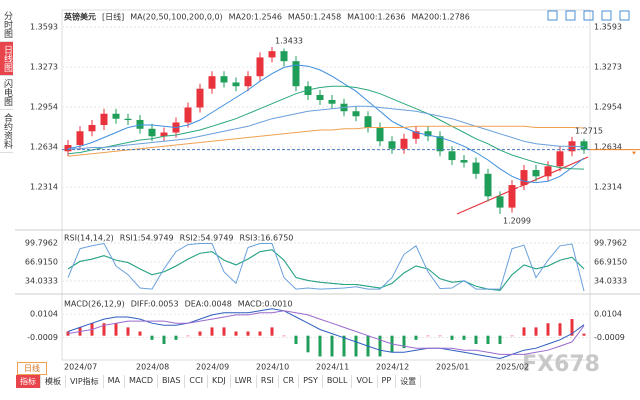 Image resolution: width=640 pixels, height=400 pixels. I want to click on last-price-arrow, so click(634, 153).